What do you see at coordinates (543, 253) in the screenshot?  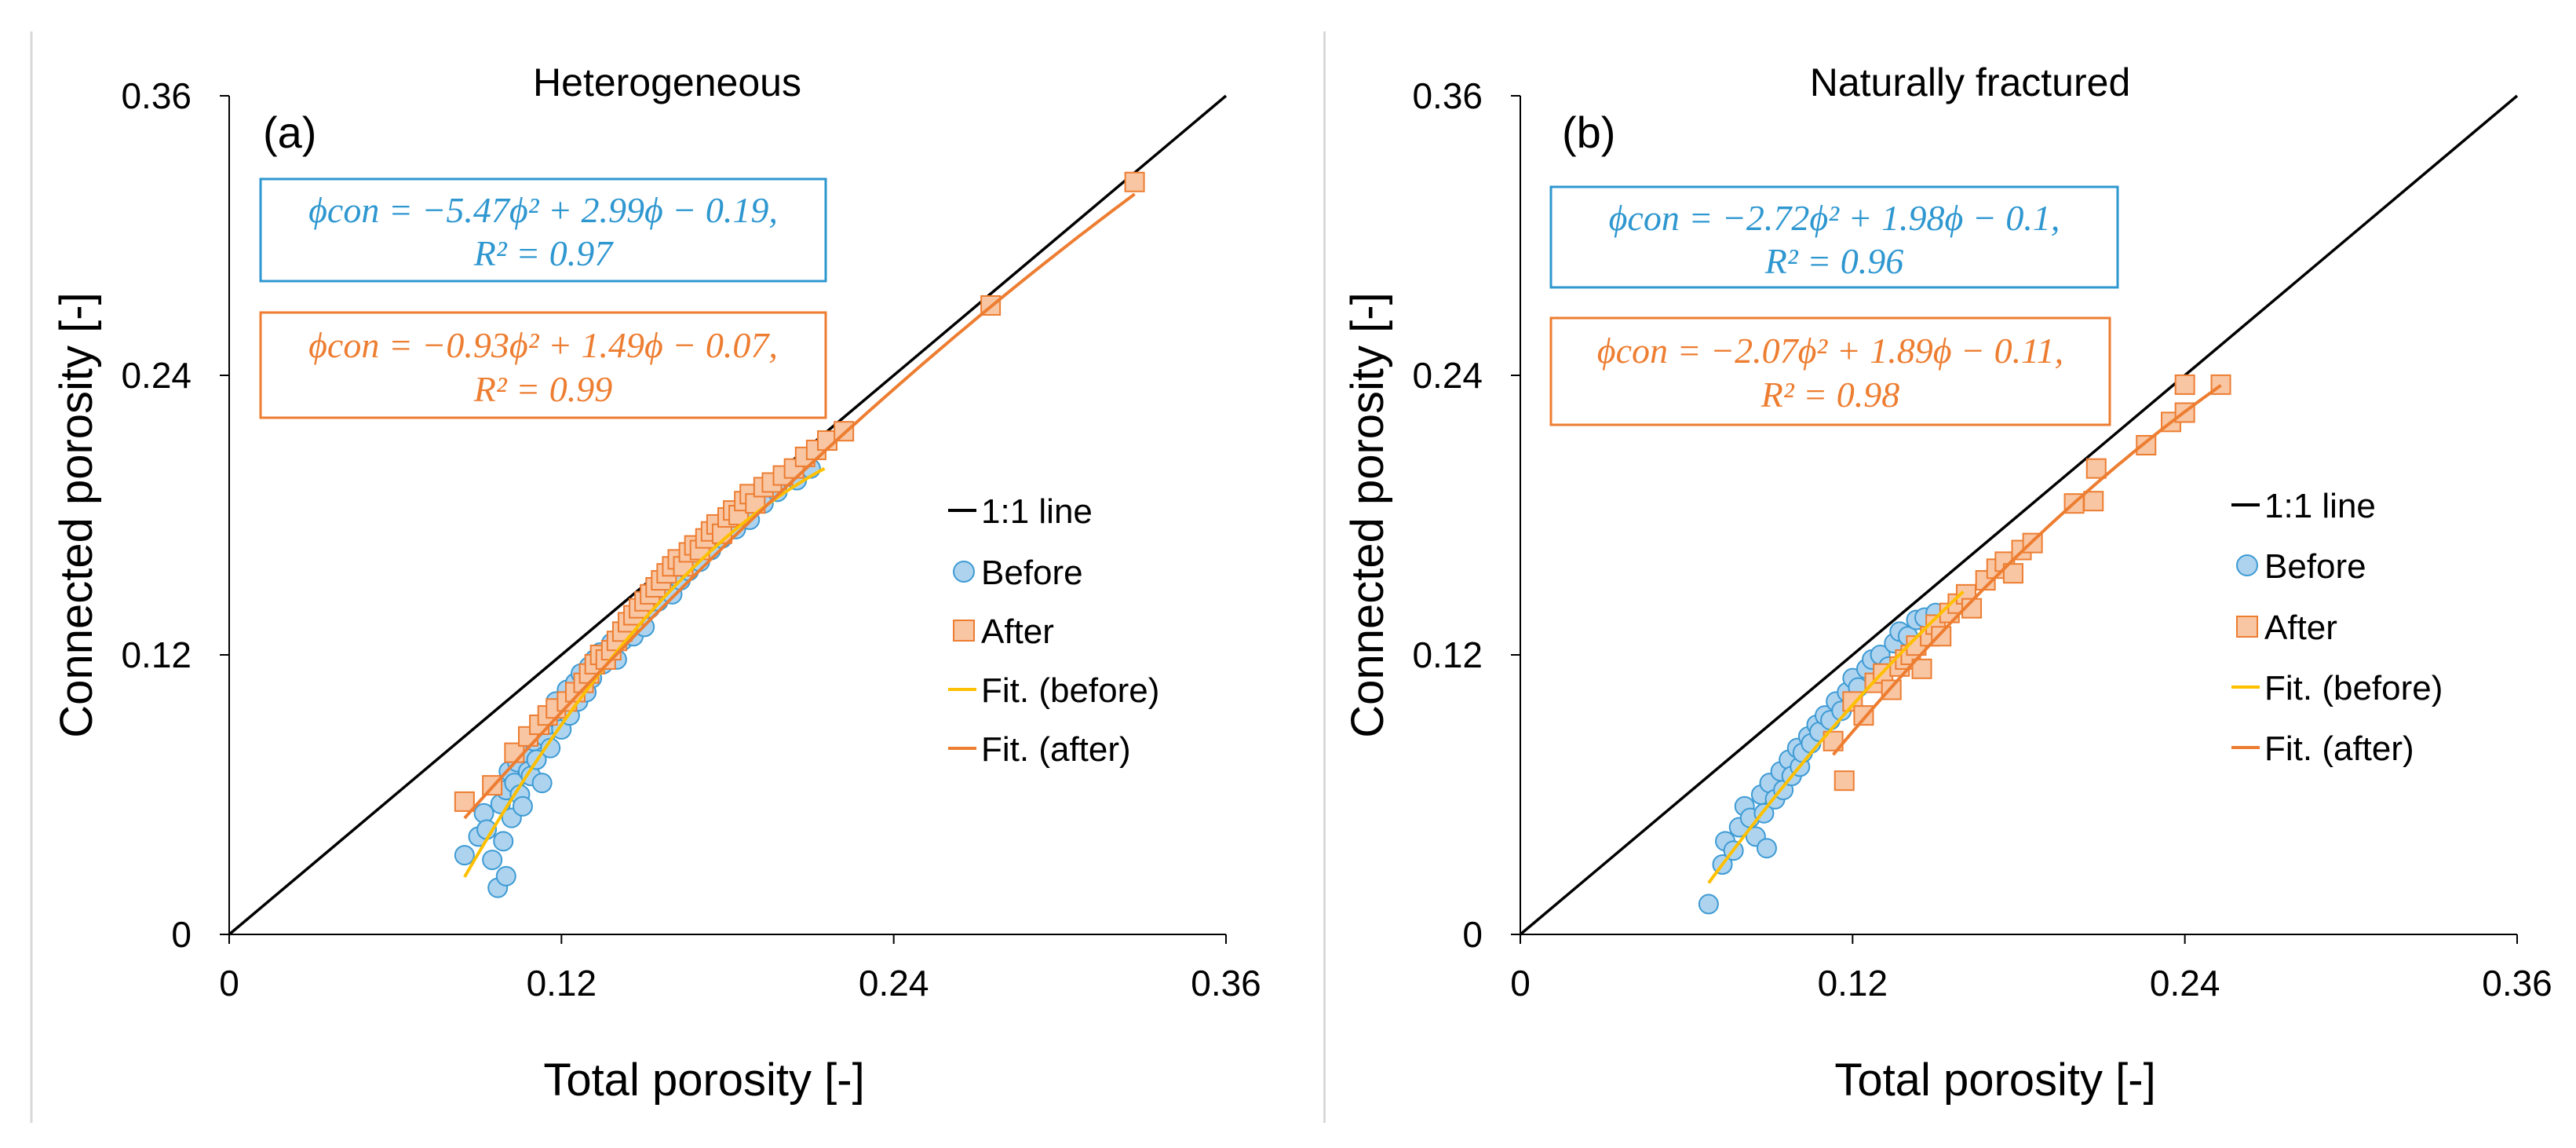 I see `equation-before-line2: R² = 0.97` at bounding box center [543, 253].